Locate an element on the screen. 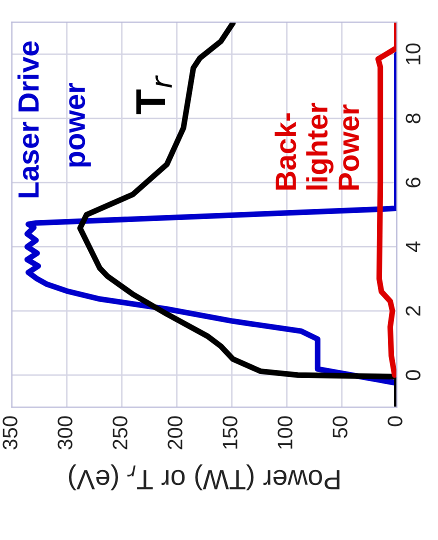 This screenshot has width=438, height=540. x-axis-title: Power (TW) or T$_{r}$ (eV) is located at coordinates (204, 477).